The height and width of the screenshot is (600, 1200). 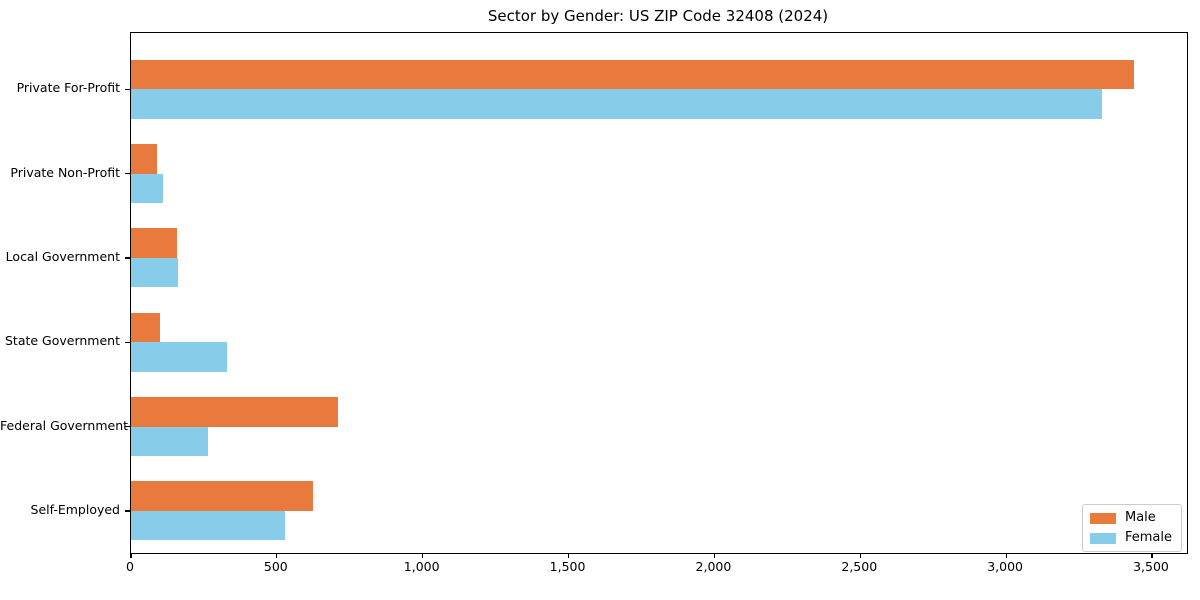 I want to click on bar-male-private-for-profit, so click(x=633, y=74).